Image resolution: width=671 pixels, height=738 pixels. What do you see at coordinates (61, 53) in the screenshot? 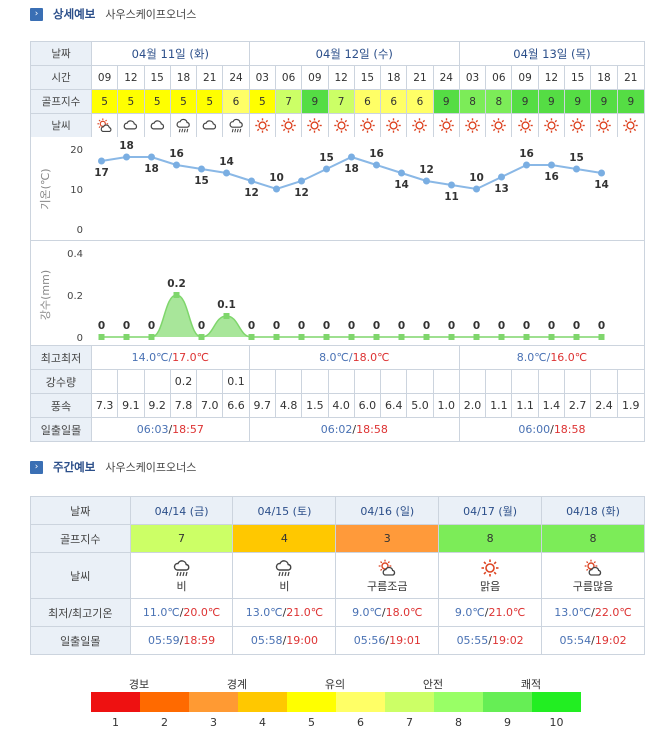
I see `date-label: 날짜` at bounding box center [61, 53].